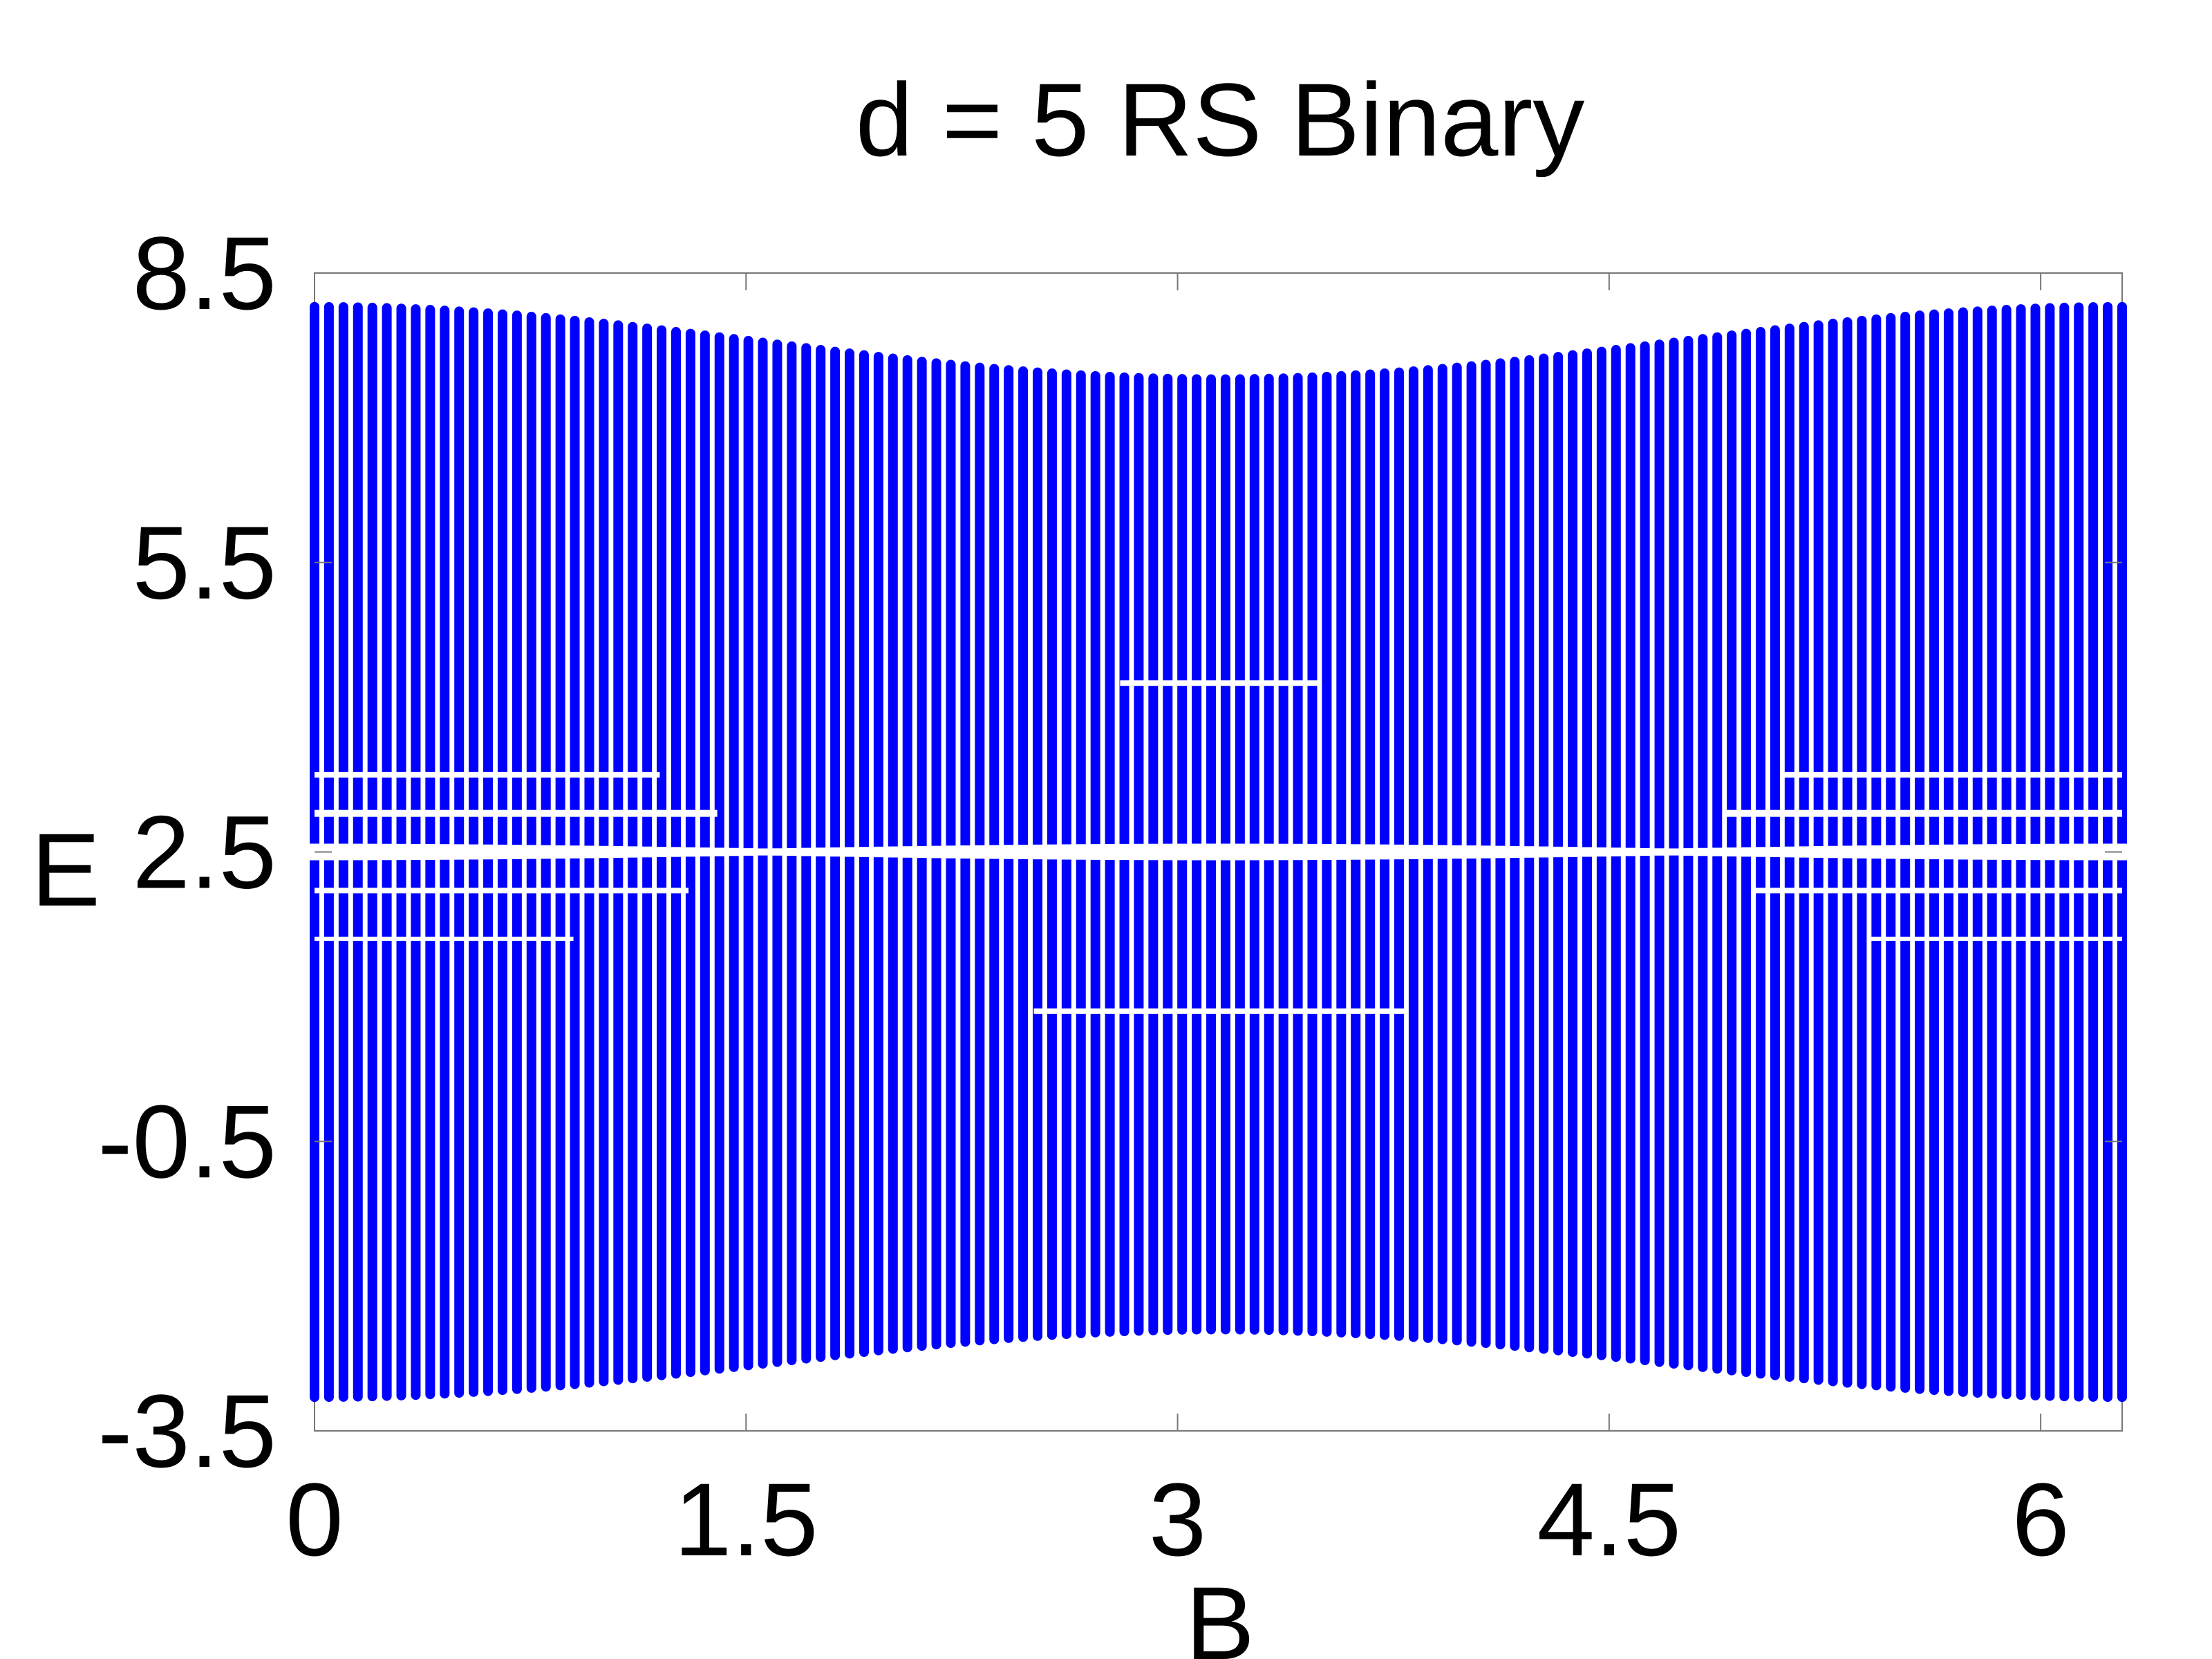 The height and width of the screenshot is (1659, 2212). I want to click on y-tick-label: -0.5, so click(187, 1141).